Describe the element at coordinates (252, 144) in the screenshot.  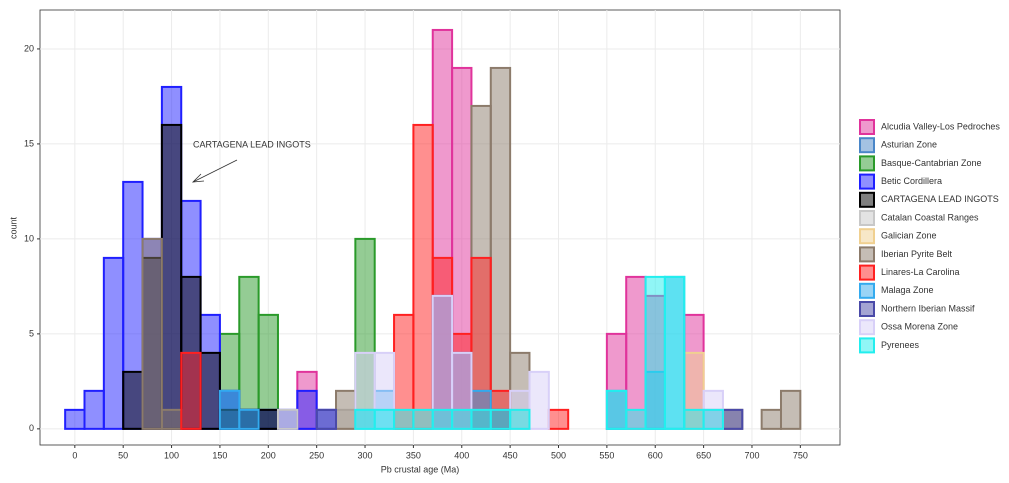
I see `annotation: CARTAGENA LEAD INGOTS` at that location.